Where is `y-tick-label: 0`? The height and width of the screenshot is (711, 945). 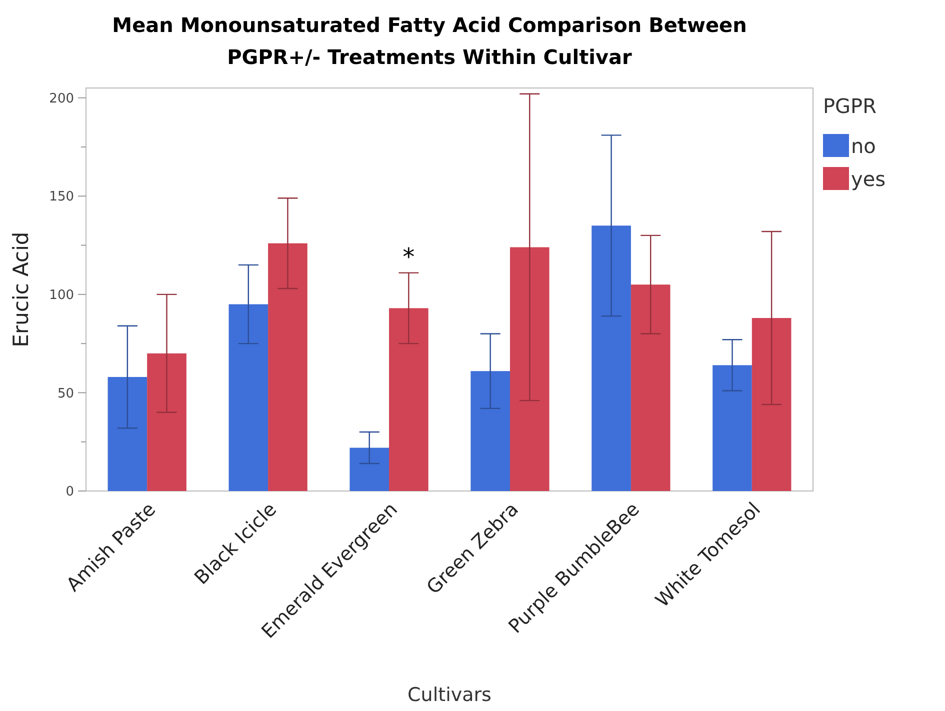 y-tick-label: 0 is located at coordinates (70, 492).